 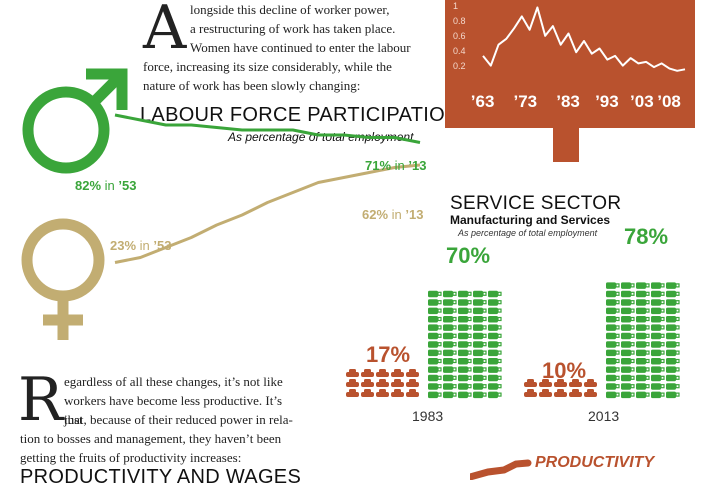 I want to click on sign-ytick-label: 0.2, so click(x=459, y=66).